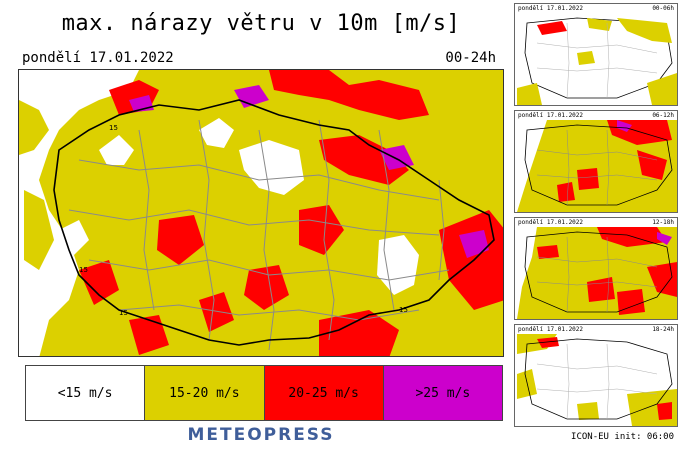 The height and width of the screenshot is (450, 700). What do you see at coordinates (471, 260) in the screenshot?
I see `red-area-east` at bounding box center [471, 260].